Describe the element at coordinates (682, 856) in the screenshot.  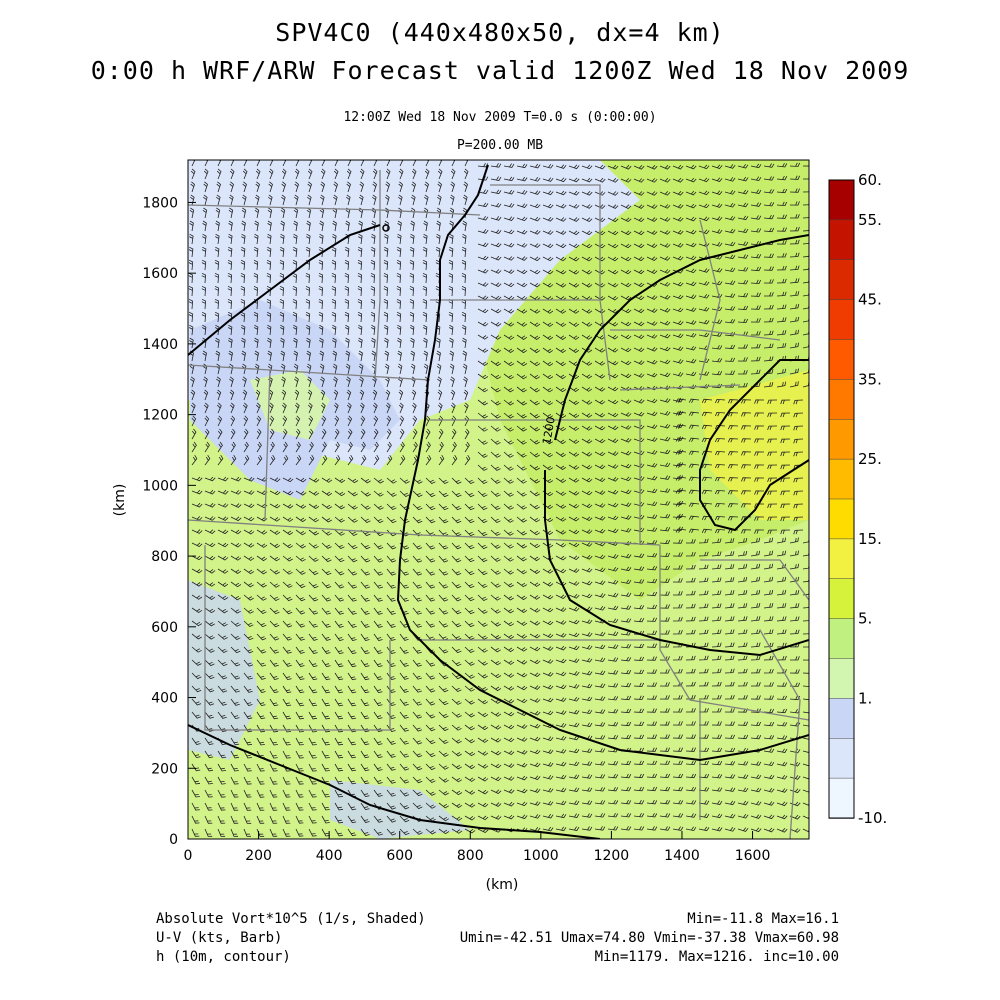
I see `x-tick-label: 1400` at that location.